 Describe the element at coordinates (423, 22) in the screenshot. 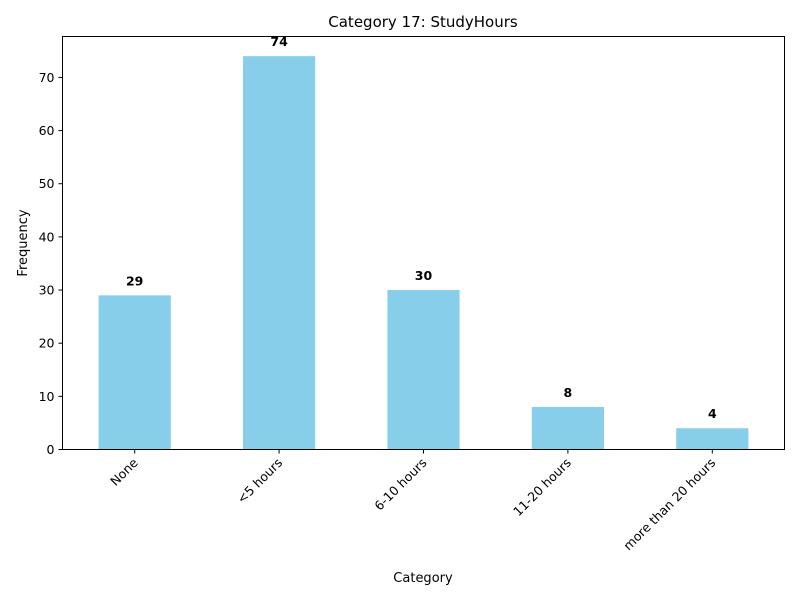

I see `chart-title: Category 17: StudyHours` at that location.